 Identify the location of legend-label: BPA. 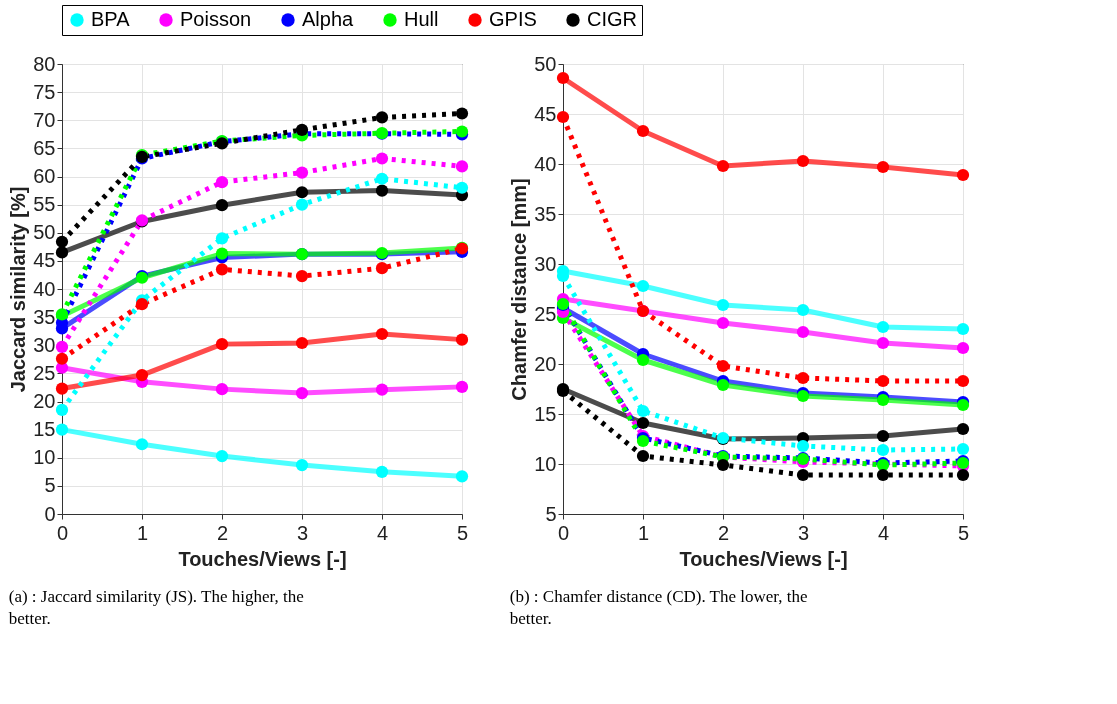
(111, 19).